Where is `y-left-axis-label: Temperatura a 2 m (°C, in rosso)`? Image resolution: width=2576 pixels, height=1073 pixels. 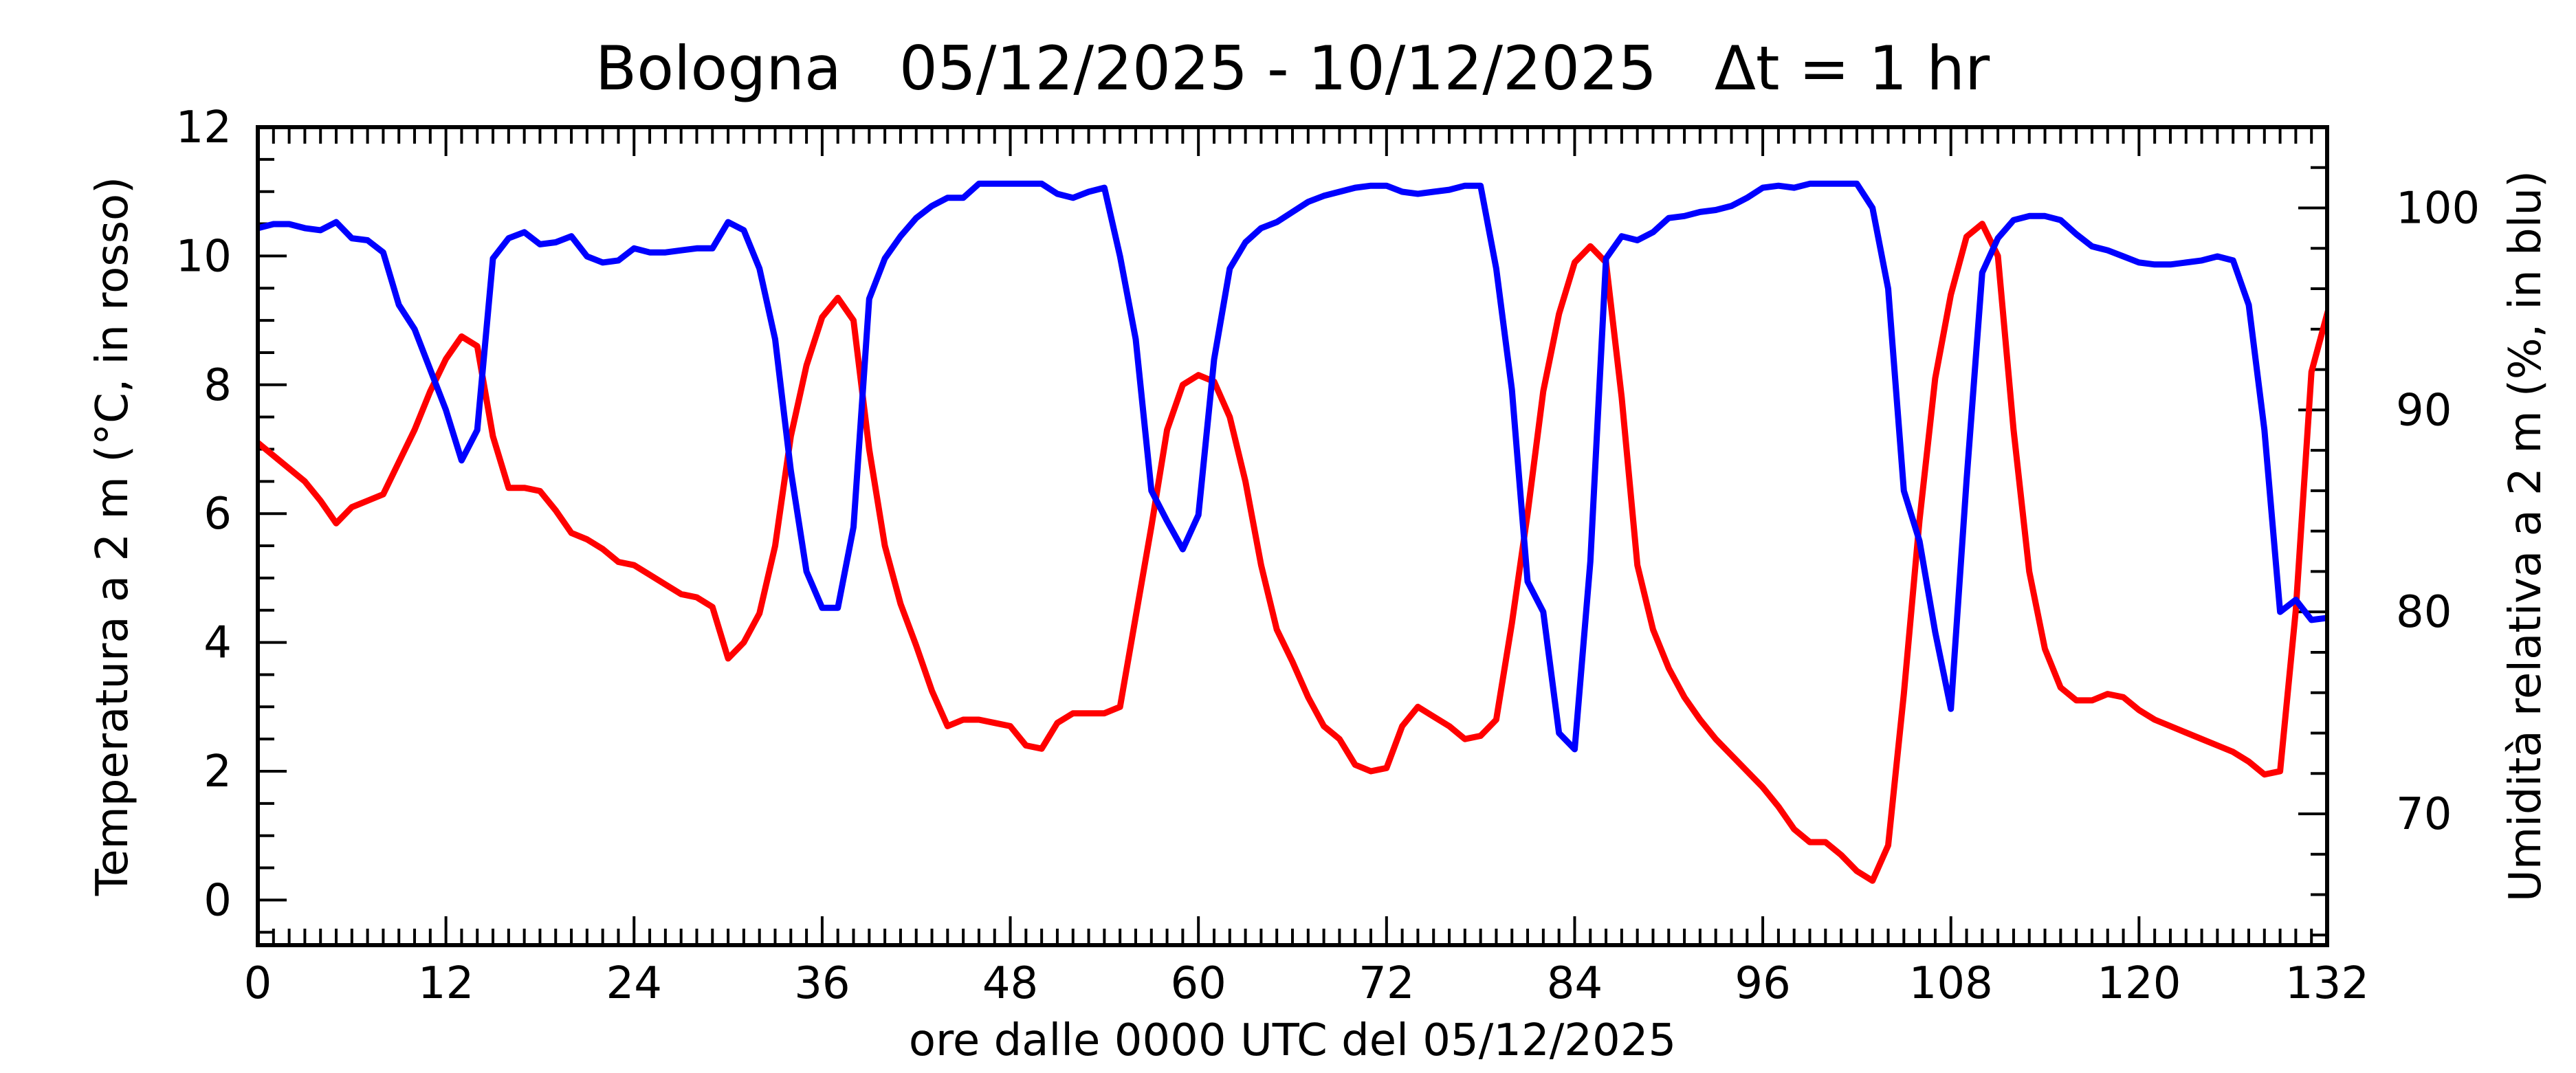 y-left-axis-label: Temperatura a 2 m (°C, in rosso) is located at coordinates (112, 536).